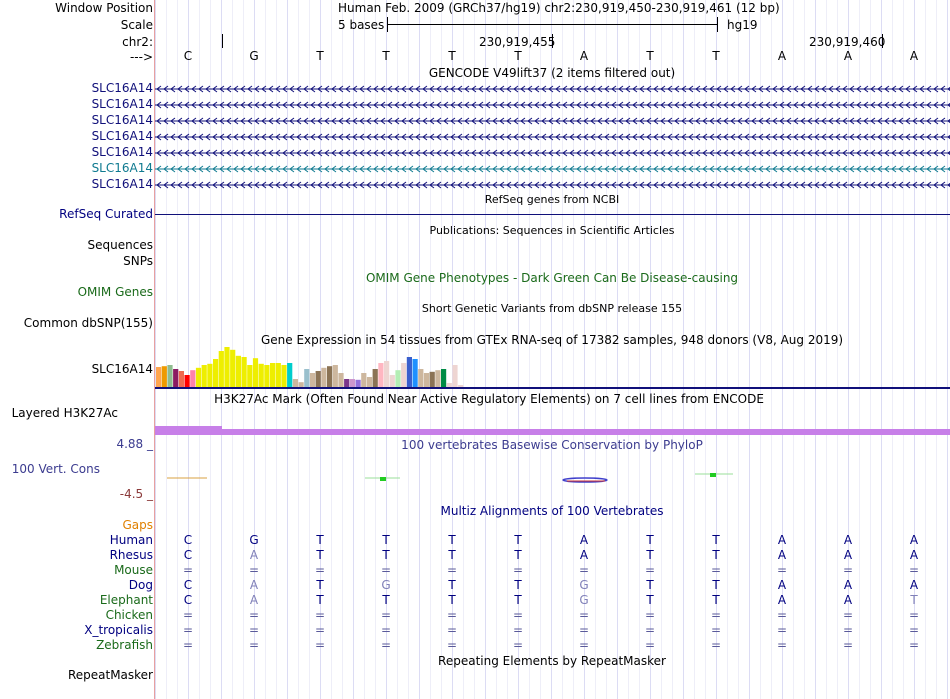 The width and height of the screenshot is (950, 699). I want to click on gencode-transcripts, so click(552, 136).